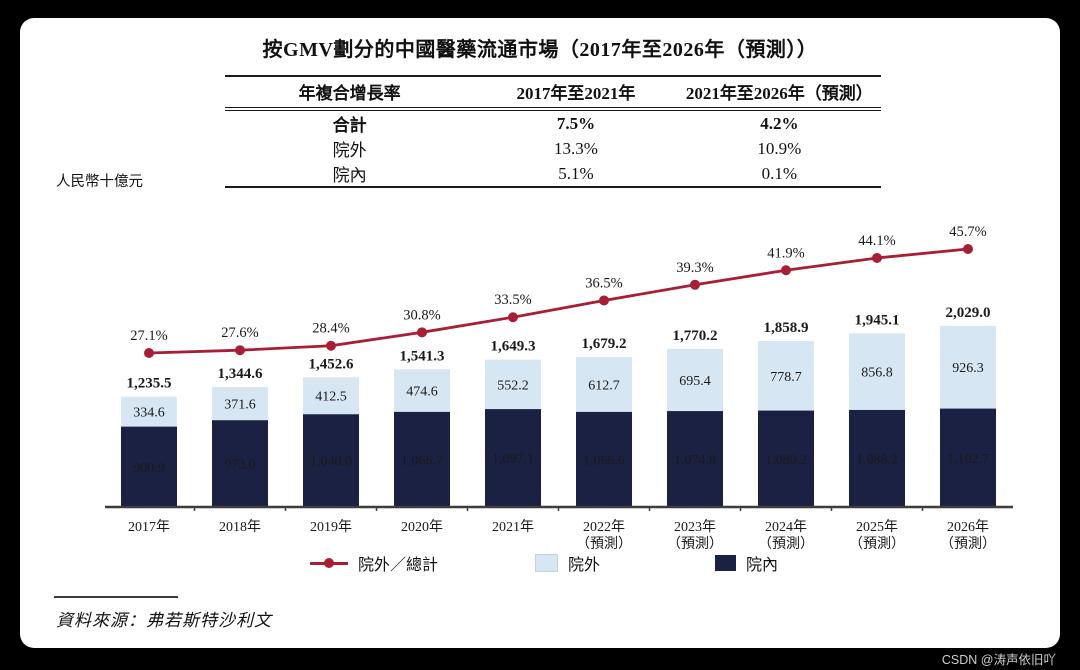 This screenshot has height=670, width=1080. I want to click on outside-swatch-icon, so click(546, 563).